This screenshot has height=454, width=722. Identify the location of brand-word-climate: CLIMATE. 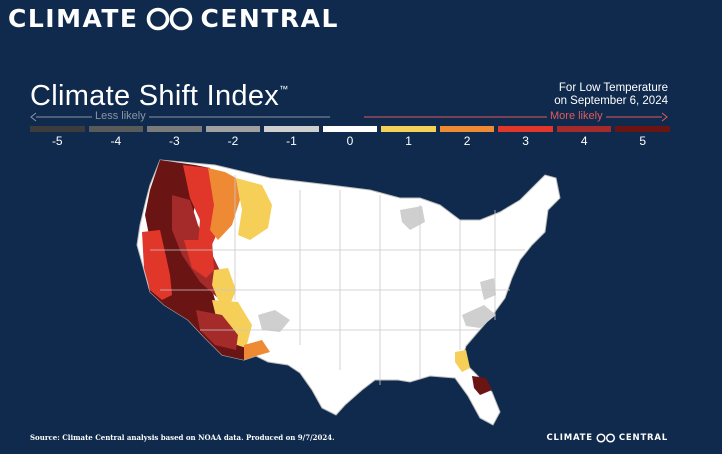
(73, 18).